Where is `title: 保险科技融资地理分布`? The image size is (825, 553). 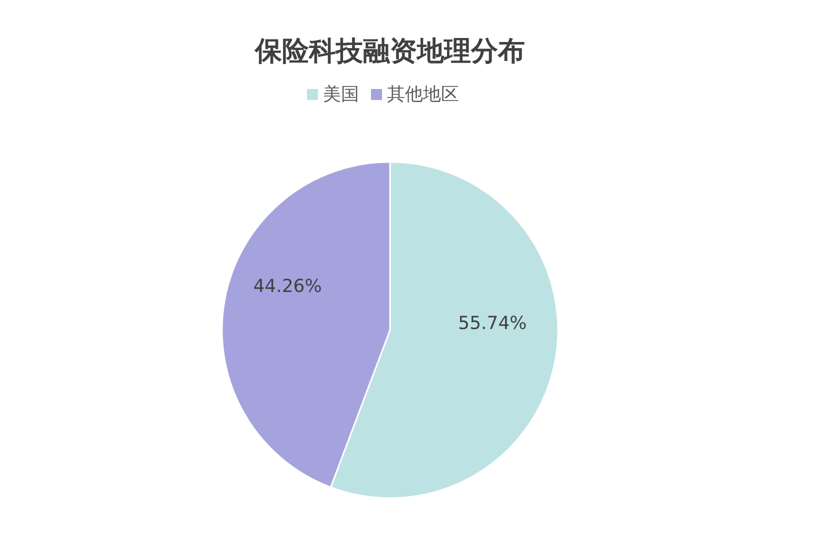 title: 保险科技融资地理分布 is located at coordinates (390, 51).